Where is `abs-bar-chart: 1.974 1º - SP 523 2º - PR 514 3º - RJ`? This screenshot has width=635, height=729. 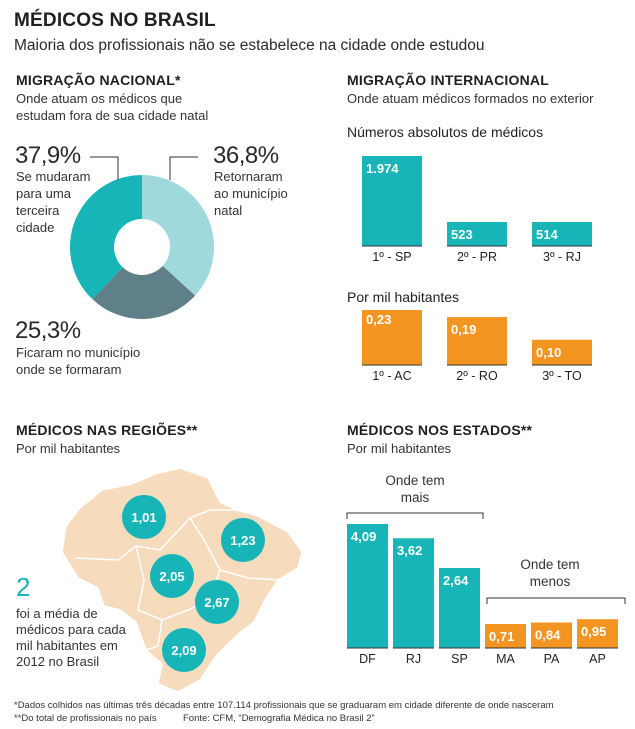
abs-bar-chart: 1.974 1º - SP 523 2º - PR 514 3º - RJ is located at coordinates (477, 210).